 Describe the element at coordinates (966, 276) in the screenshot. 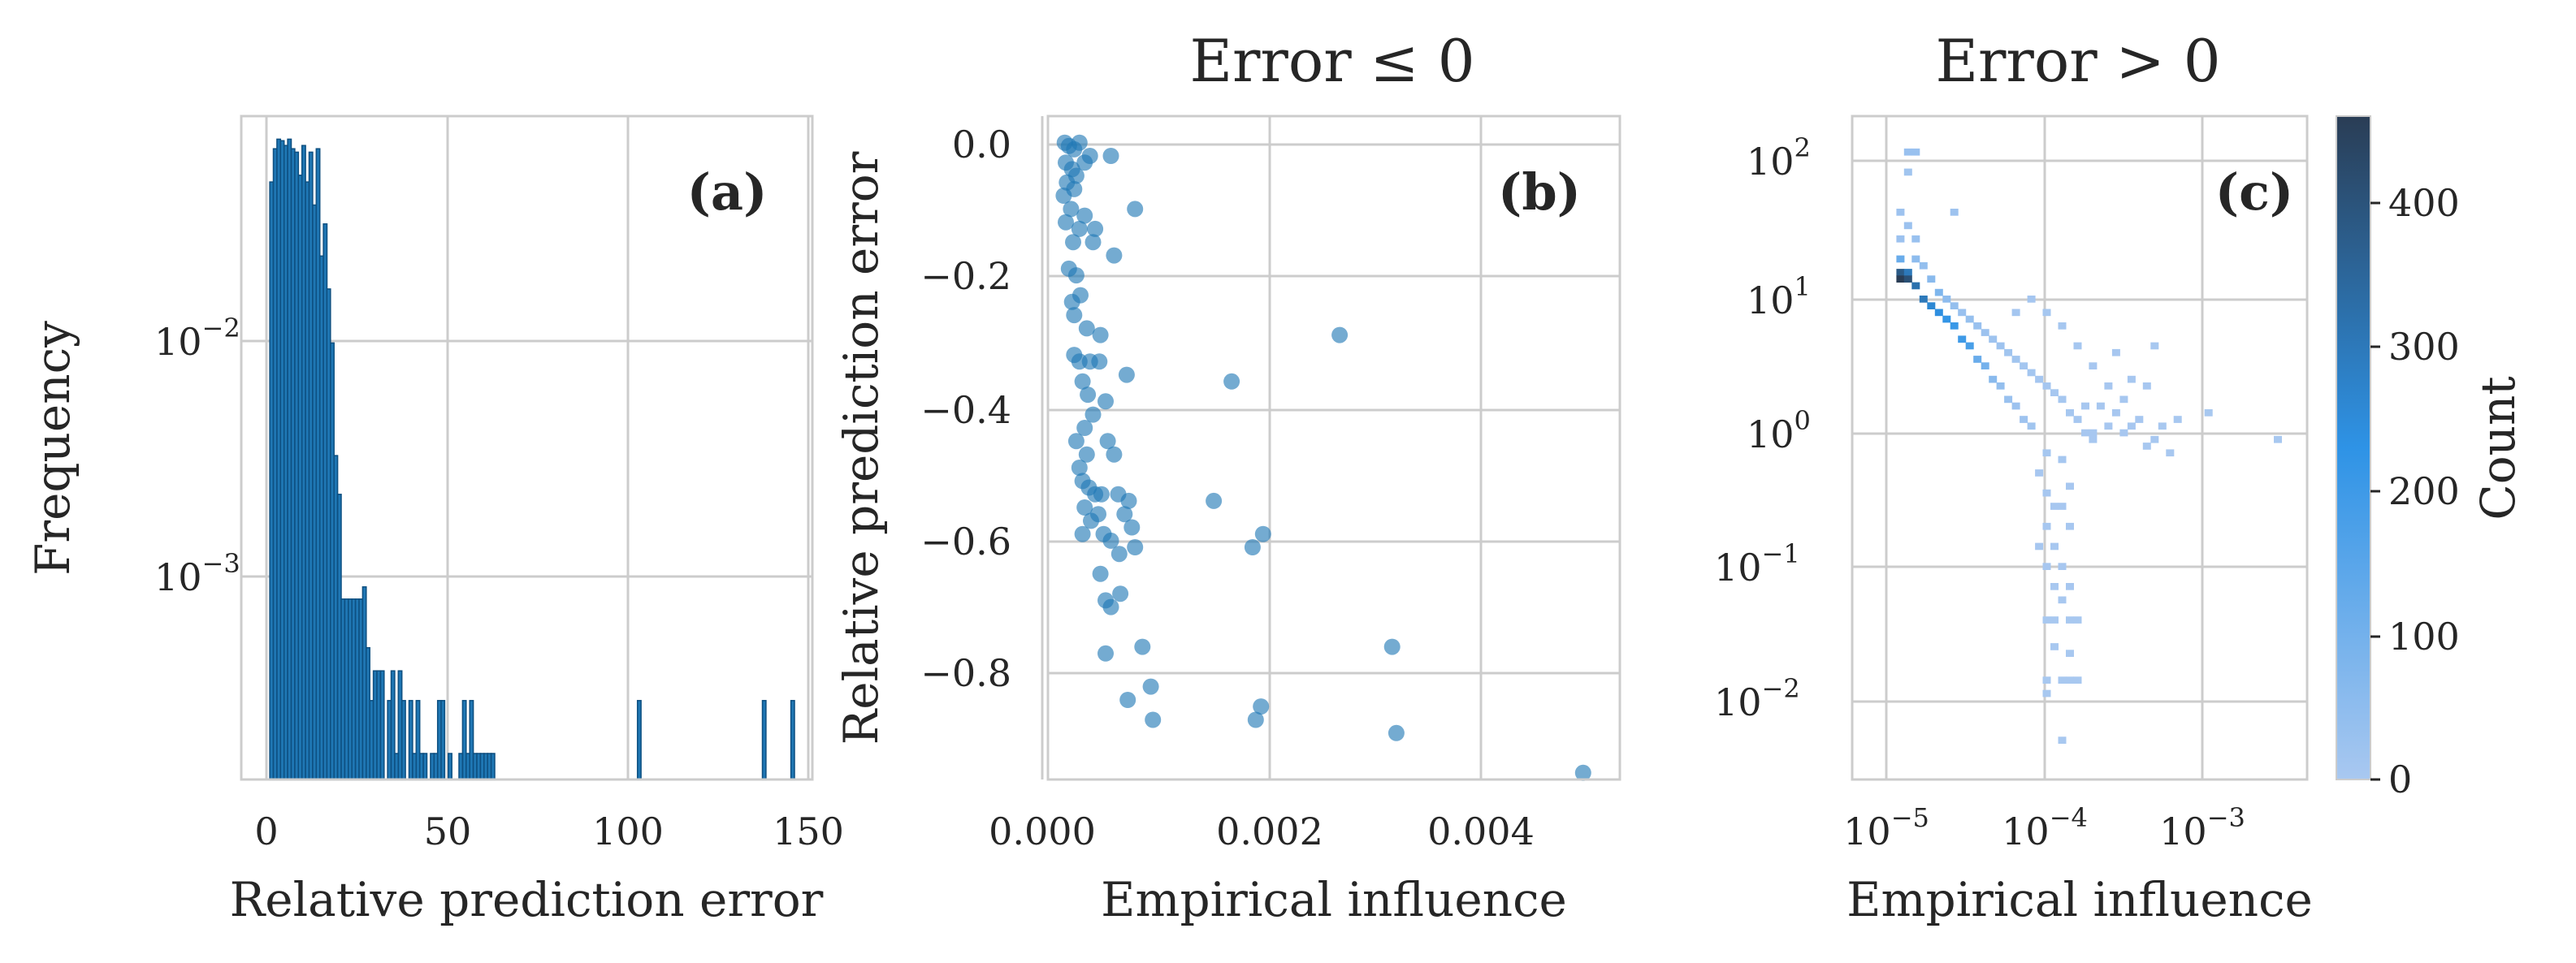

I see `panel-b-ytick-1: −0.2` at that location.